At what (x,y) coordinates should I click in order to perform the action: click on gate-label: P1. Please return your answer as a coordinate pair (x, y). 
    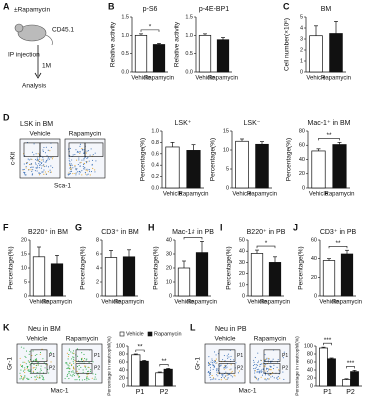
    Looking at the image, I should click on (240, 356).